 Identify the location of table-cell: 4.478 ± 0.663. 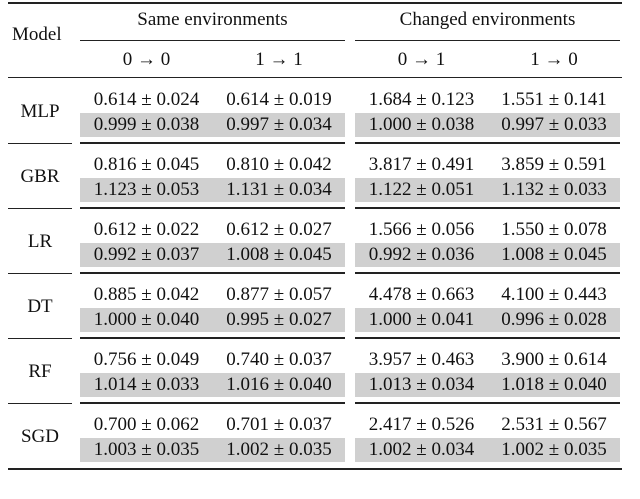
(421, 294).